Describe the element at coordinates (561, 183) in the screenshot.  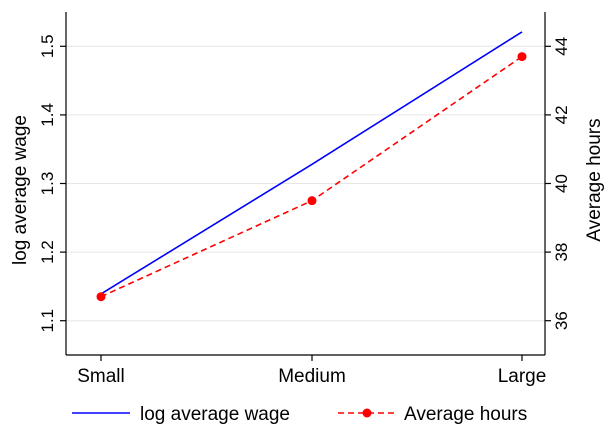
I see `right-tick-label: 40` at that location.